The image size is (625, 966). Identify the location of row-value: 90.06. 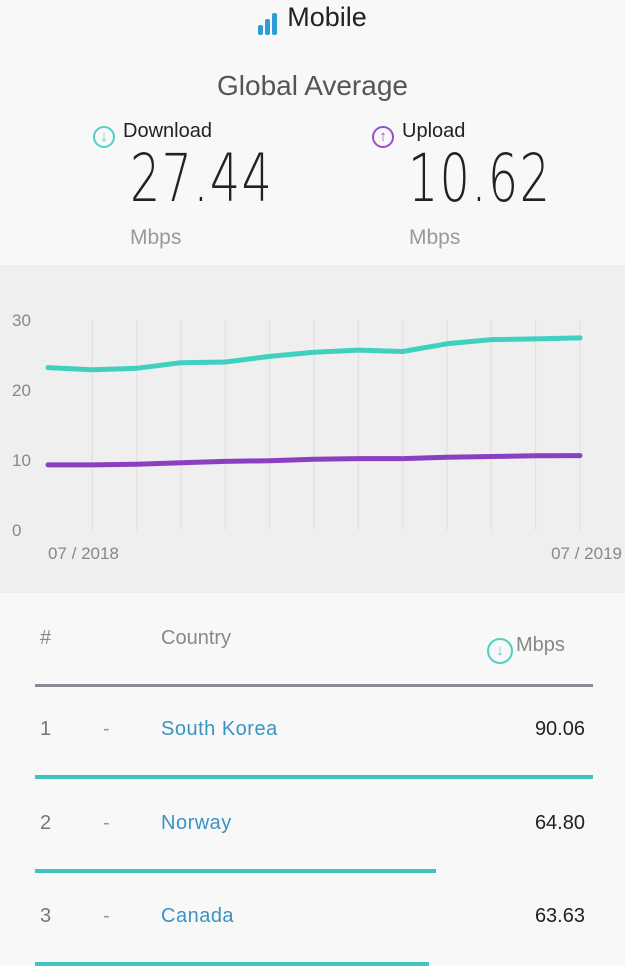
(559, 729).